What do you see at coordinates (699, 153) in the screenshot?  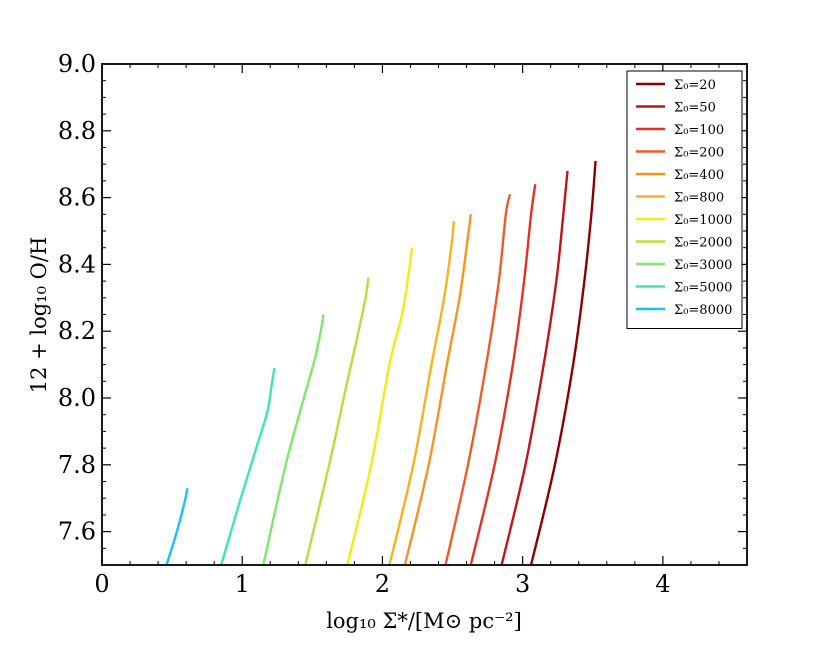 I see `legend-entry-label: Σ₀=200` at bounding box center [699, 153].